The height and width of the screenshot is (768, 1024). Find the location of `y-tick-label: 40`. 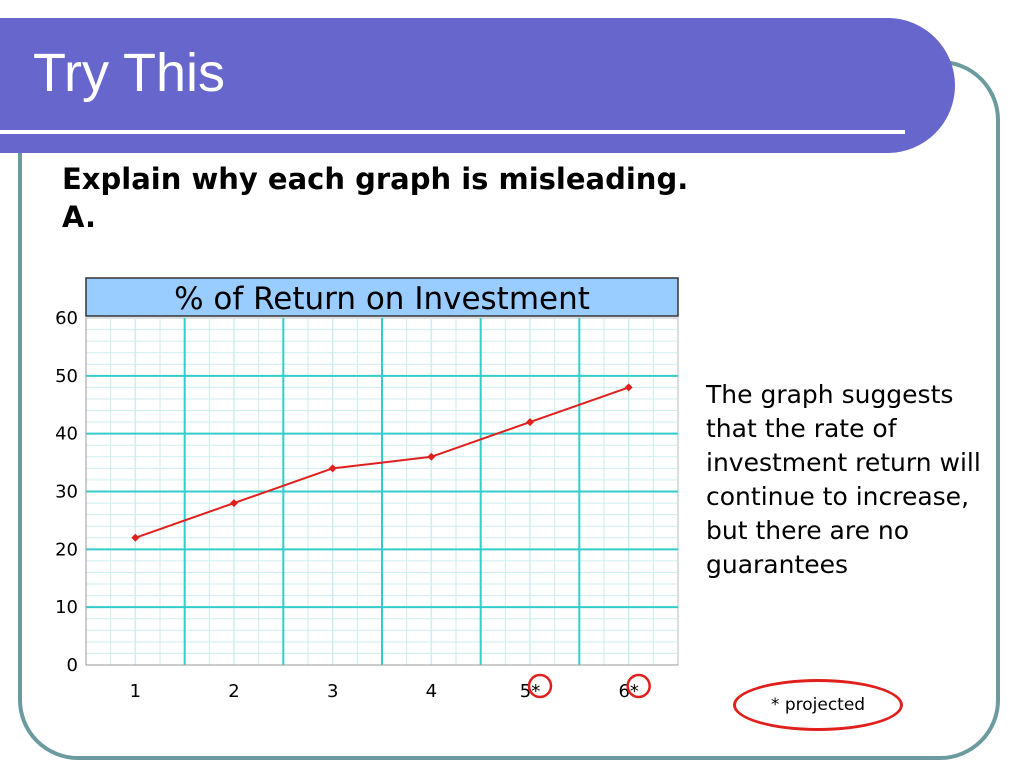

y-tick-label: 40 is located at coordinates (66, 434).